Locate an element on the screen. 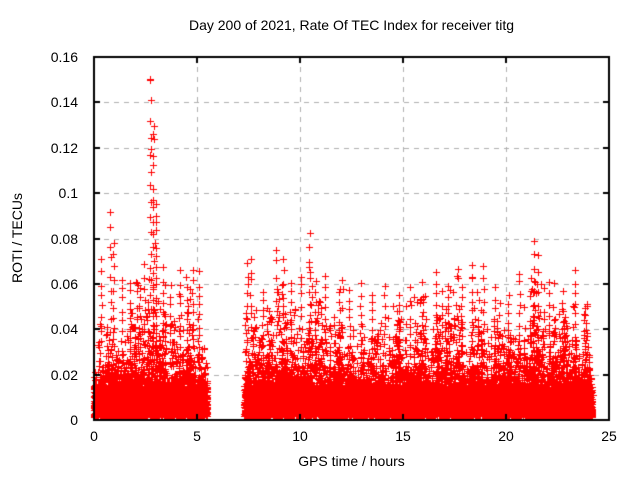 The height and width of the screenshot is (480, 640). x-tick-label: 0 is located at coordinates (94, 436).